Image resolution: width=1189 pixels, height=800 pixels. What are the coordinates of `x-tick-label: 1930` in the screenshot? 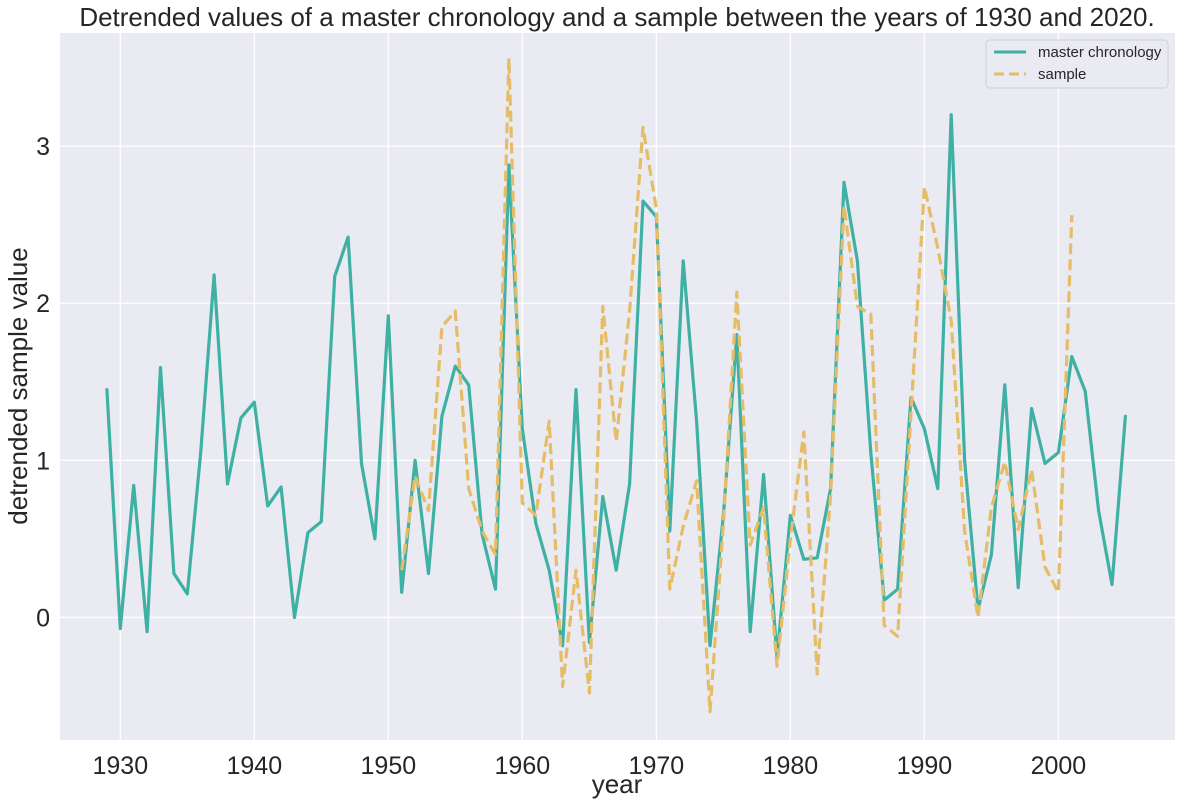 It's located at (120, 766).